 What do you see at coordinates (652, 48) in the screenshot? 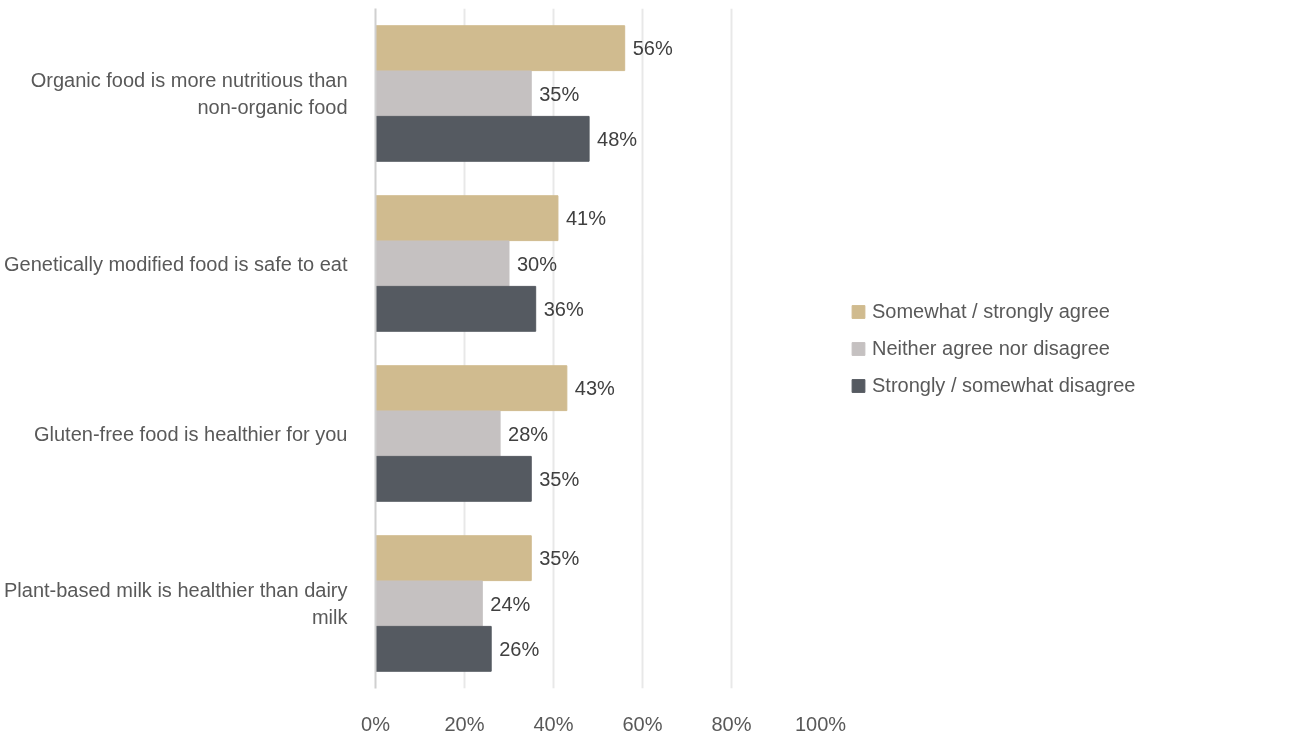
I see `data-label: 56%` at bounding box center [652, 48].